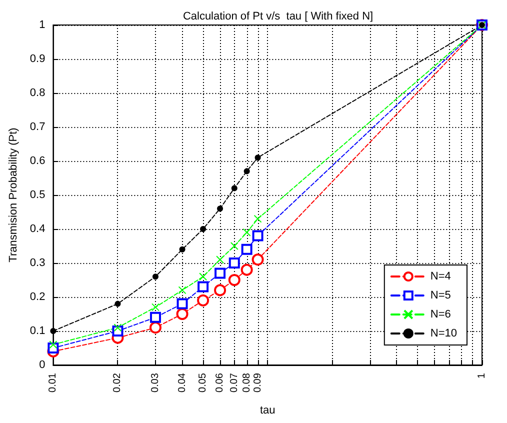 The width and height of the screenshot is (507, 423). I want to click on legend-label: N=10, so click(444, 334).